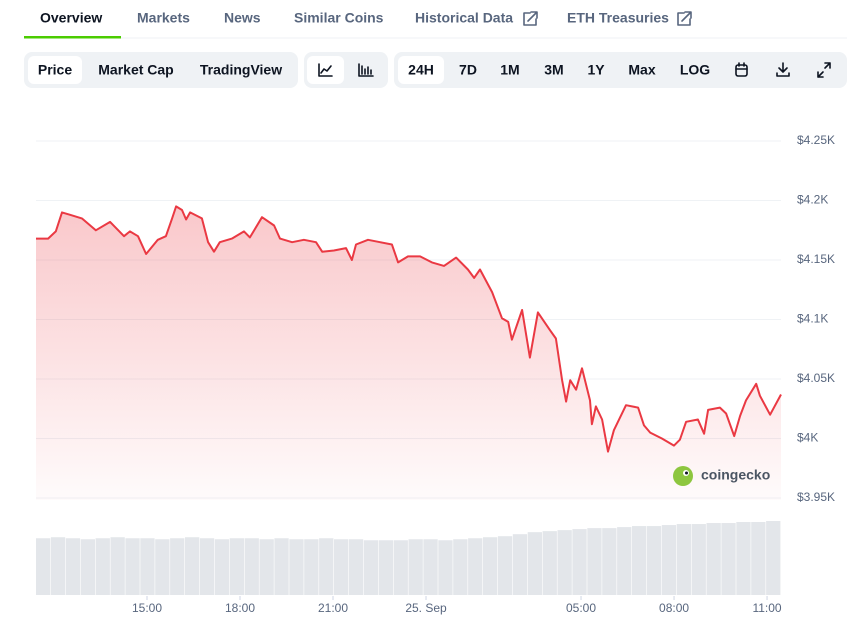 The height and width of the screenshot is (633, 847). Describe the element at coordinates (641, 70) in the screenshot. I see `range-button: Max` at that location.